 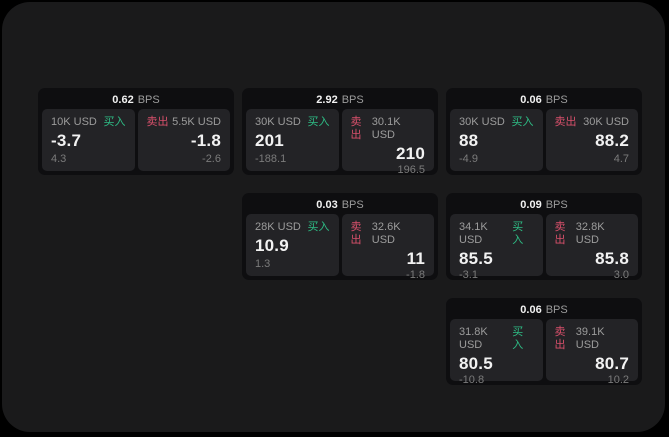 I want to click on sell-delta: 10.2, so click(x=618, y=380).